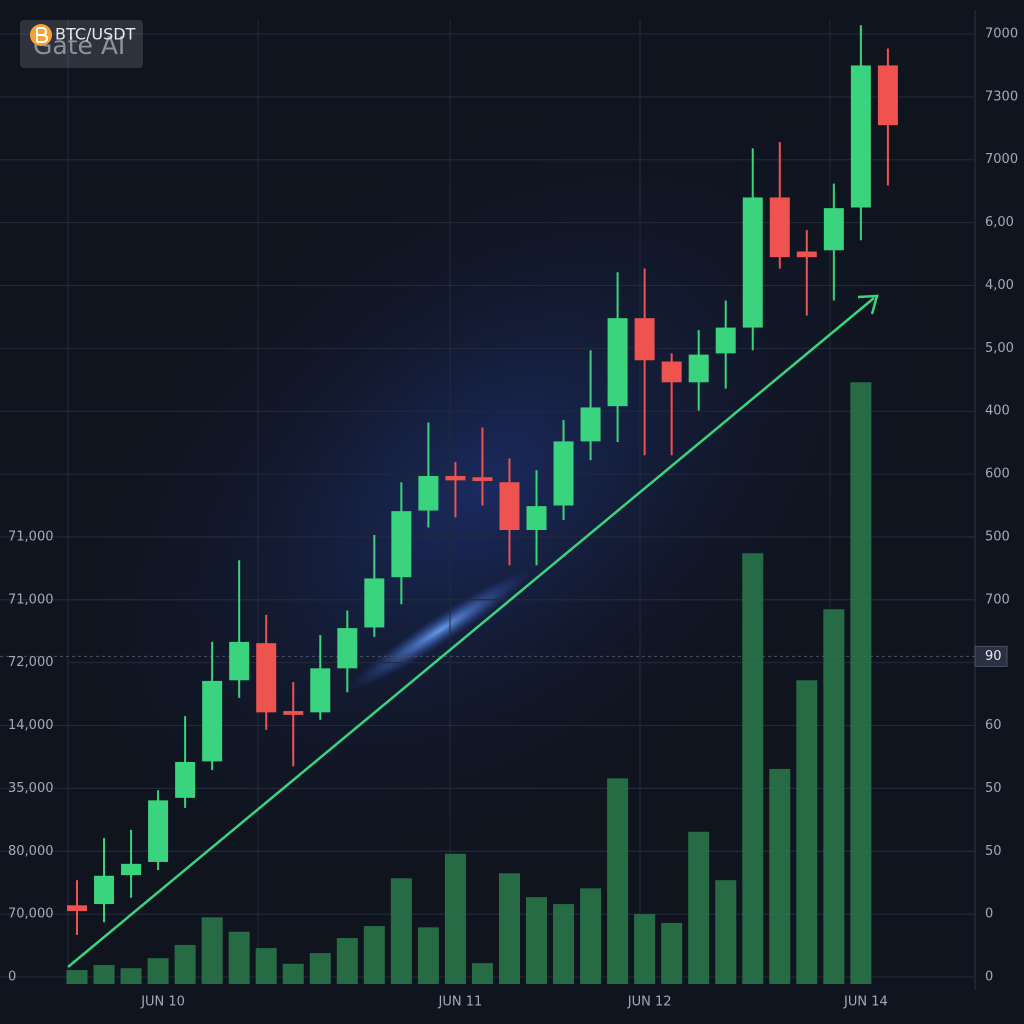 The width and height of the screenshot is (1024, 1024). What do you see at coordinates (31, 914) in the screenshot?
I see `y-tick-label: 70,000` at bounding box center [31, 914].